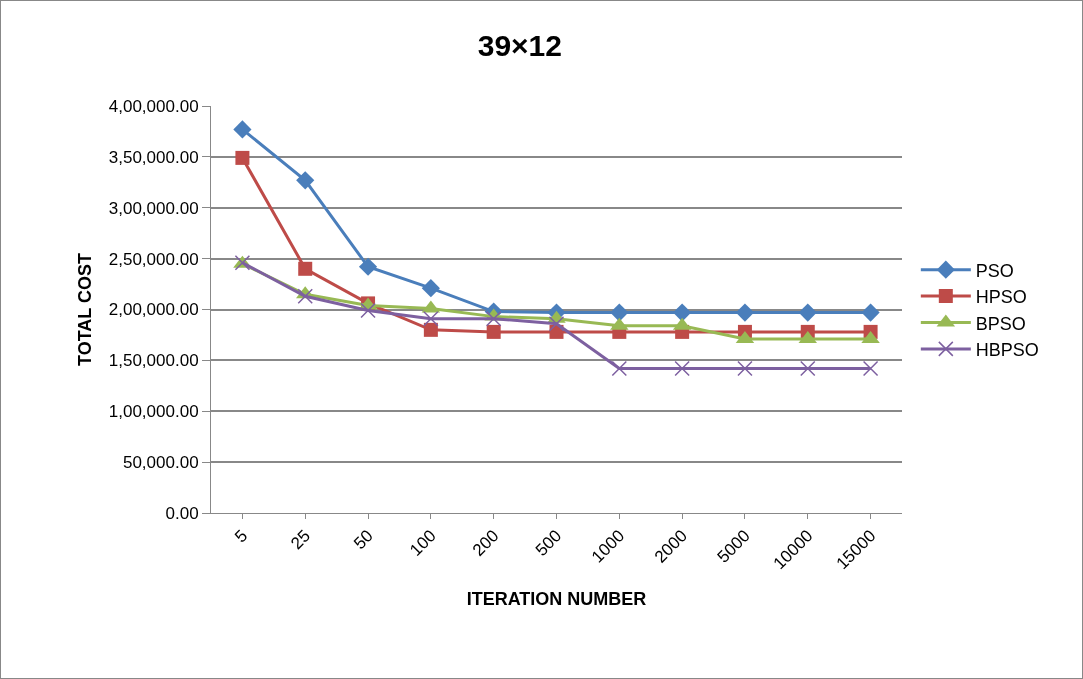  Describe the element at coordinates (423, 543) in the screenshot. I see `x-tick-label: 100` at that location.